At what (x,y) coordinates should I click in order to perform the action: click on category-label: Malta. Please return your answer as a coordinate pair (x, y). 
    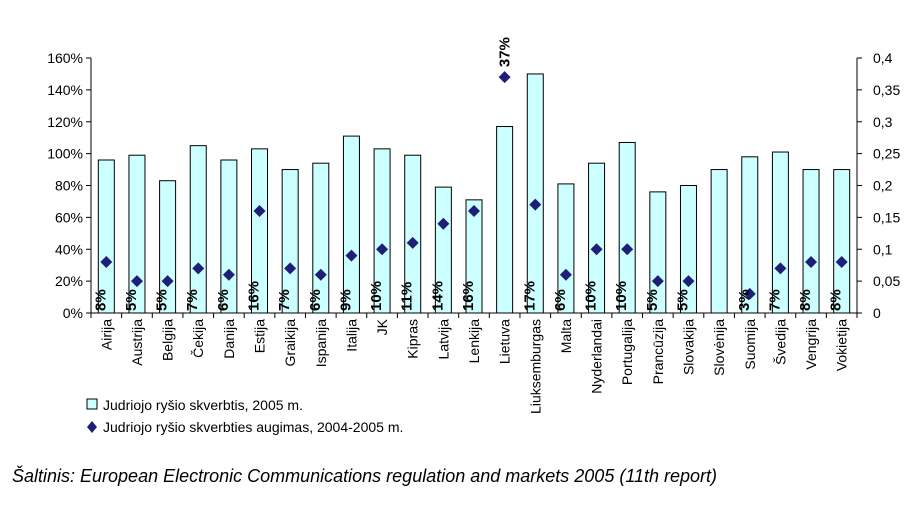
    Looking at the image, I should click on (566, 336).